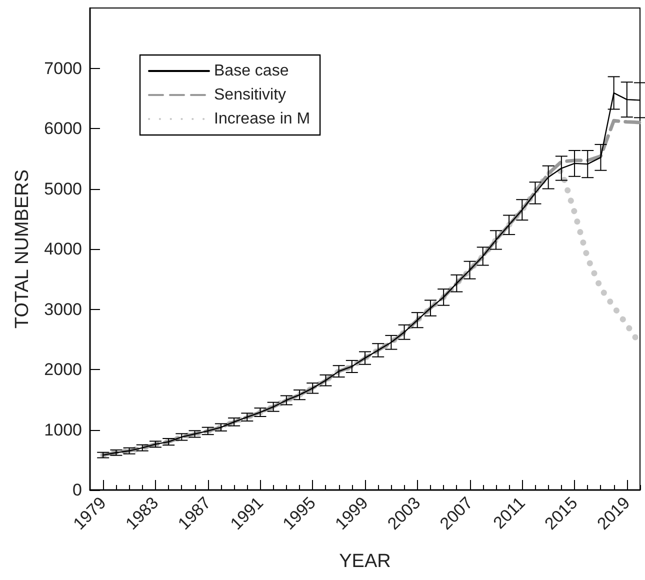  What do you see at coordinates (365, 561) in the screenshot?
I see `x-axis-title: YEAR` at bounding box center [365, 561].